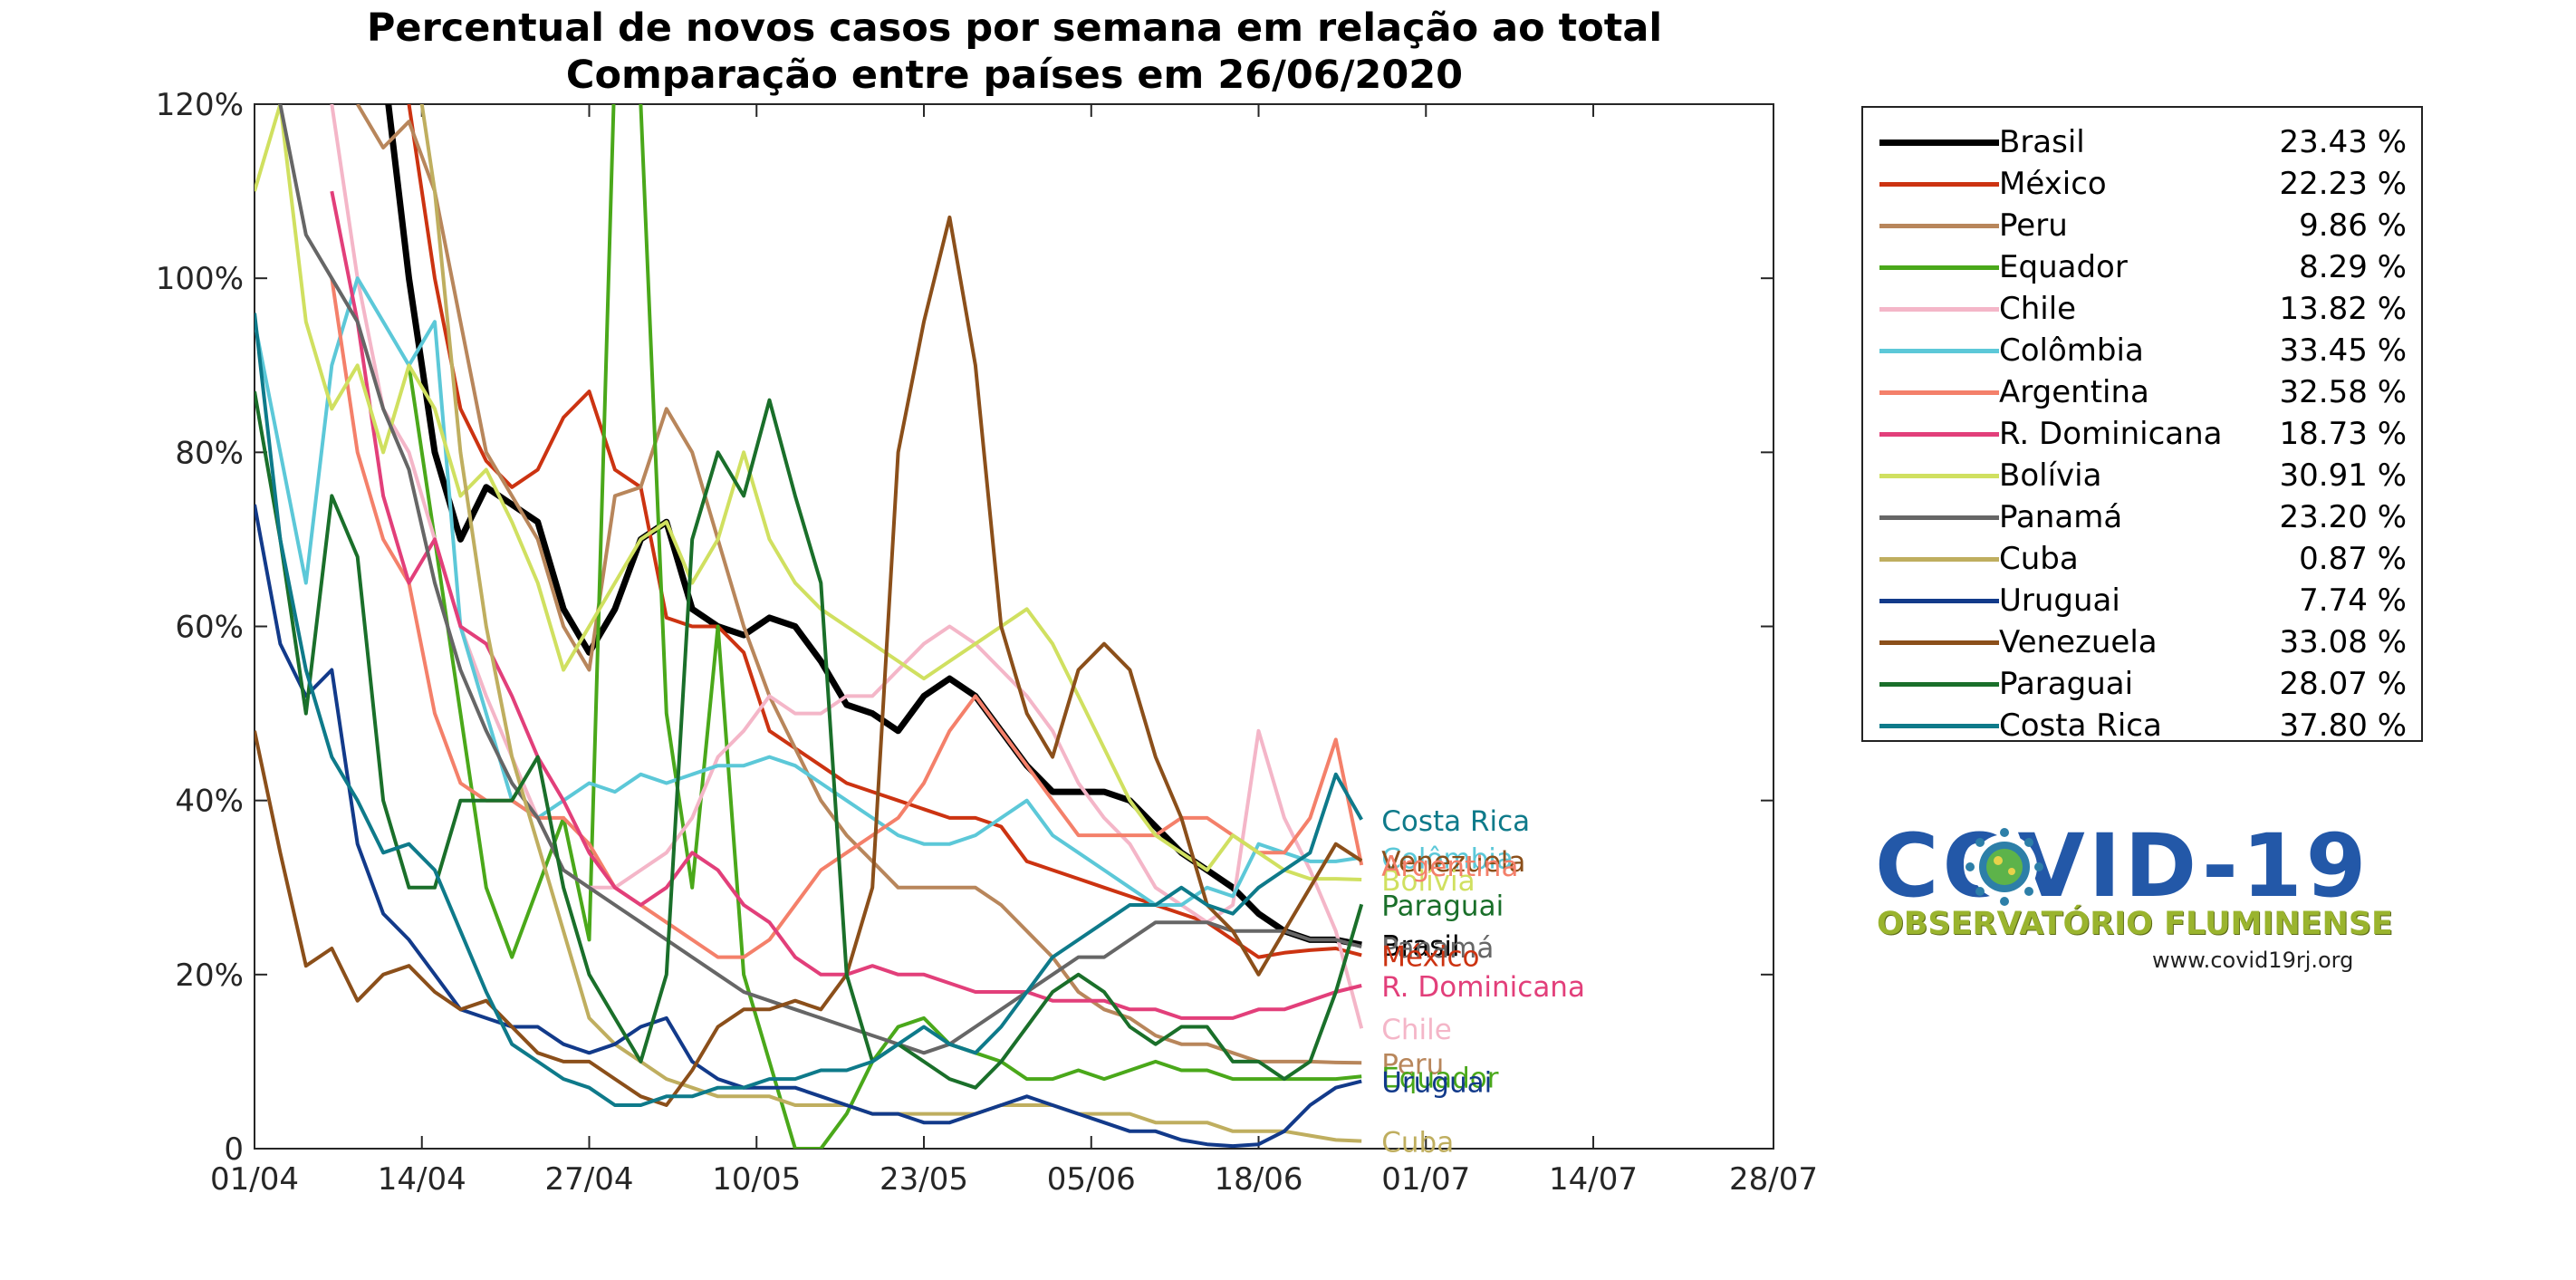 This screenshot has width=2576, height=1280. I want to click on legend-entry: Argentina 32.58 %, so click(2142, 393).